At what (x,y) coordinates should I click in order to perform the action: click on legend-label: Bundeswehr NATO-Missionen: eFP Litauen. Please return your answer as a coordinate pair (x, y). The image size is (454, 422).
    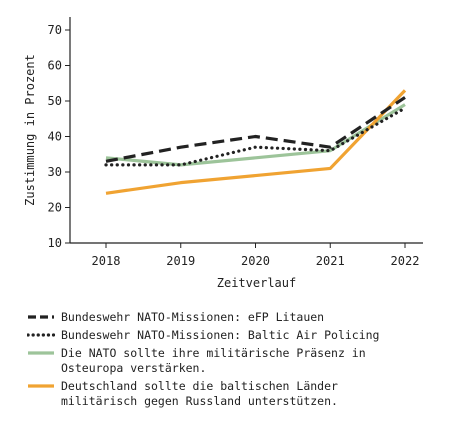
    Looking at the image, I should click on (193, 317).